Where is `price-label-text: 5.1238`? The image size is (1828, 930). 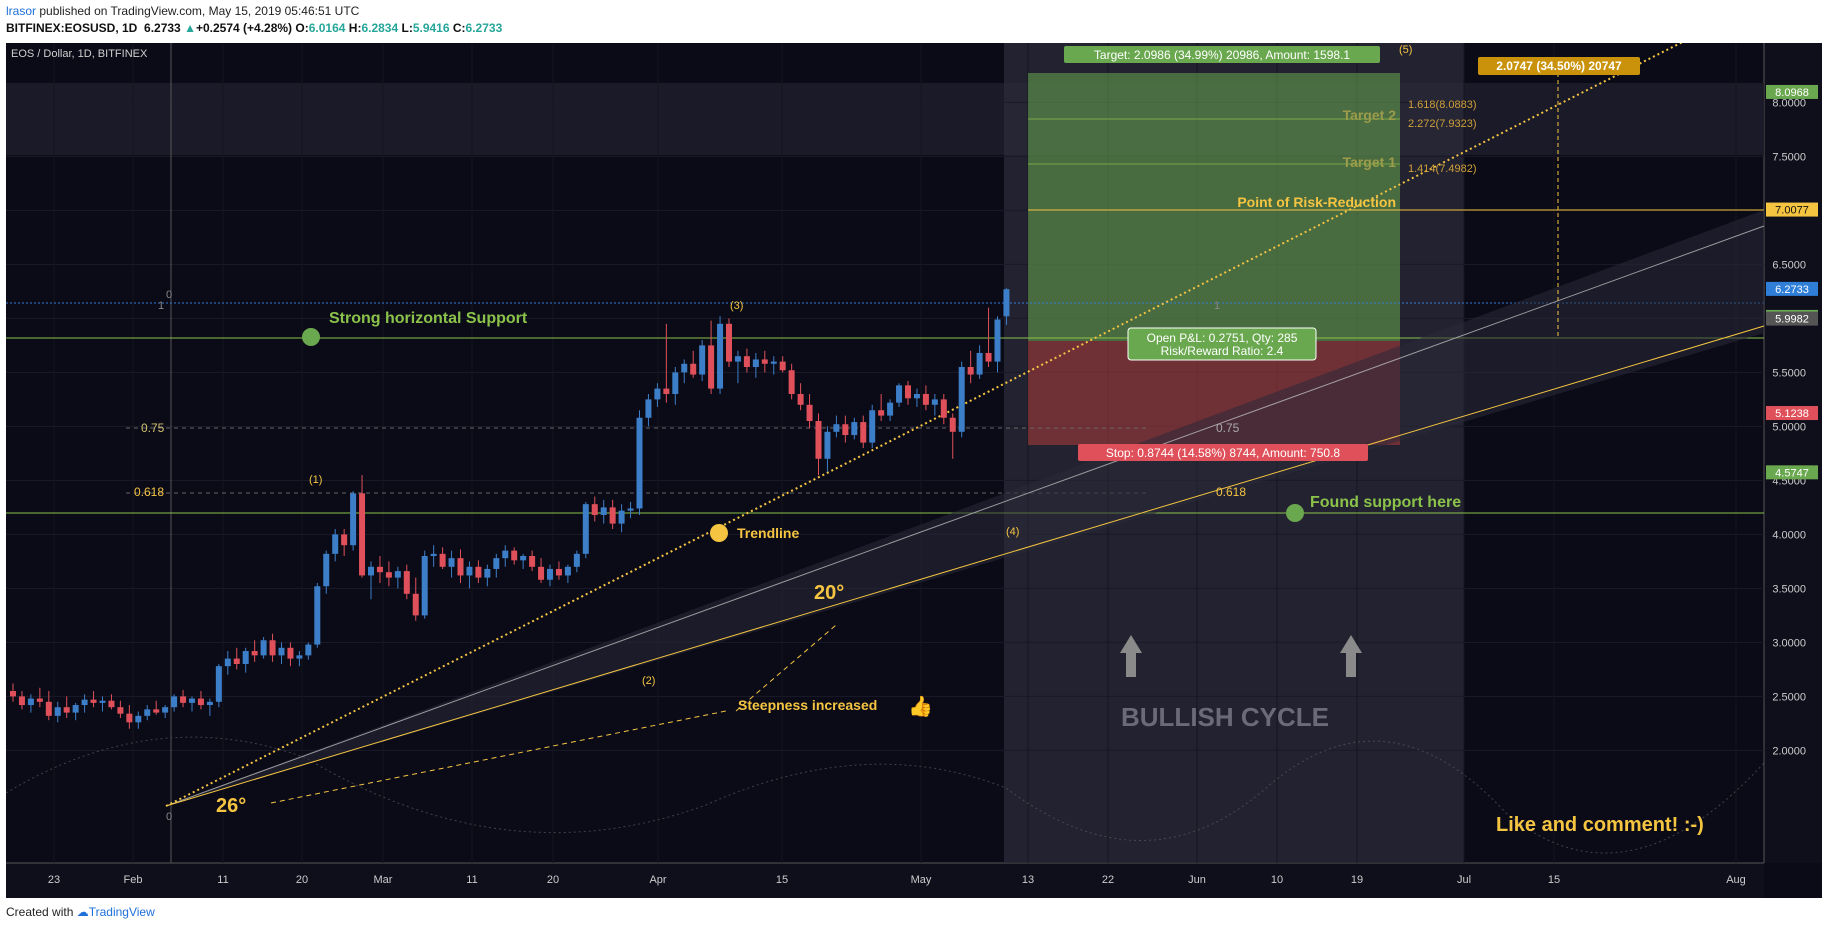 price-label-text: 5.1238 is located at coordinates (1792, 414).